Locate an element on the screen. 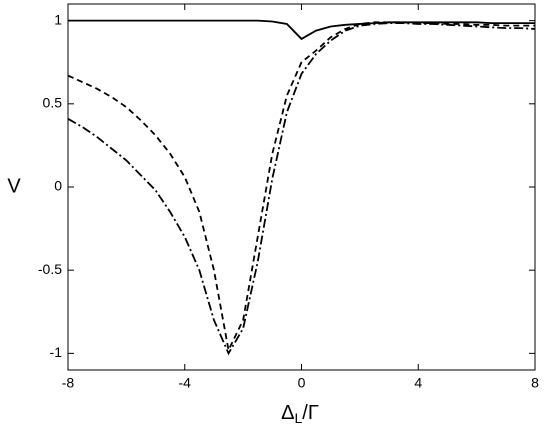  y-tick-label: 1 is located at coordinates (58, 19).